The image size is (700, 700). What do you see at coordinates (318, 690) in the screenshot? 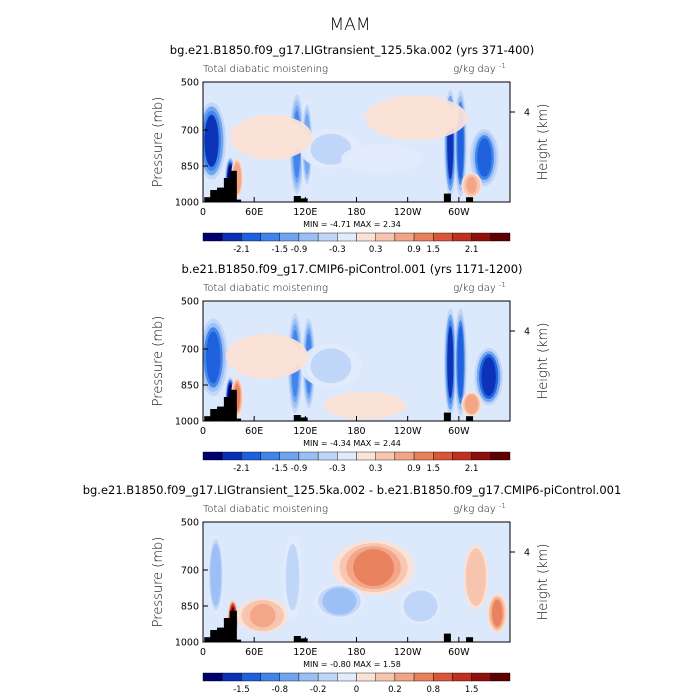
I see `colorbar-label: -0.2` at bounding box center [318, 690].